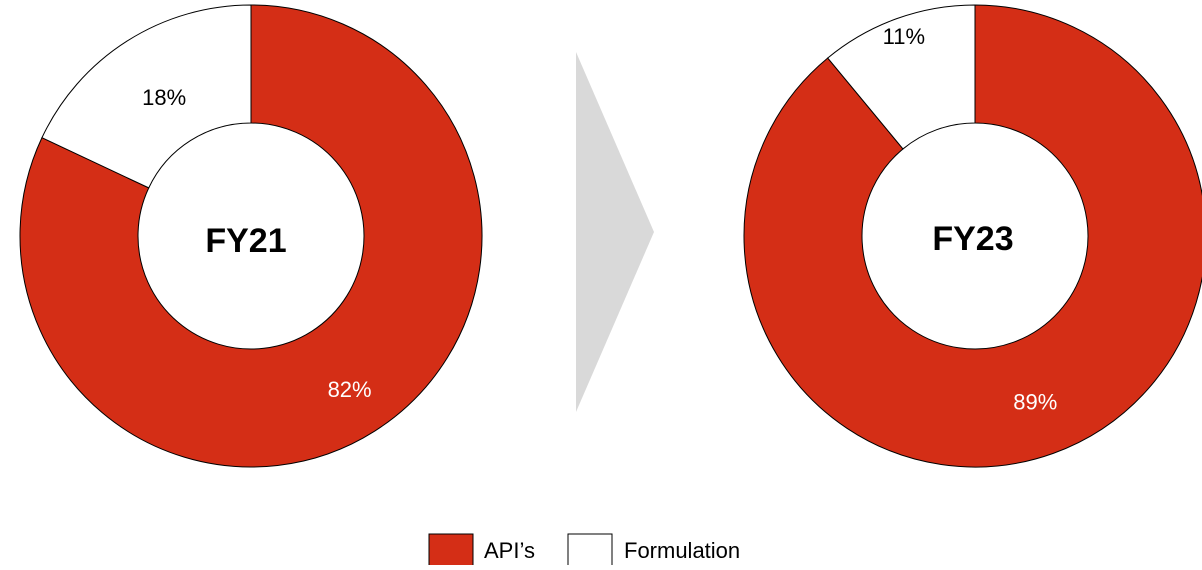 The image size is (1202, 570). I want to click on data-label-fy21-formulation: 18%, so click(164, 97).